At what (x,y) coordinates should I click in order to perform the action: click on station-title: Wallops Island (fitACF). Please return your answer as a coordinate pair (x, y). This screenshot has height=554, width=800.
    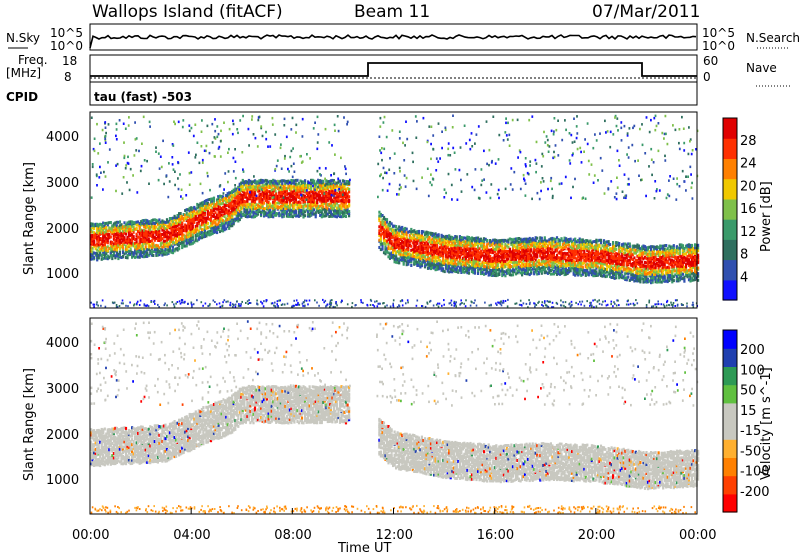
    Looking at the image, I should click on (187, 12).